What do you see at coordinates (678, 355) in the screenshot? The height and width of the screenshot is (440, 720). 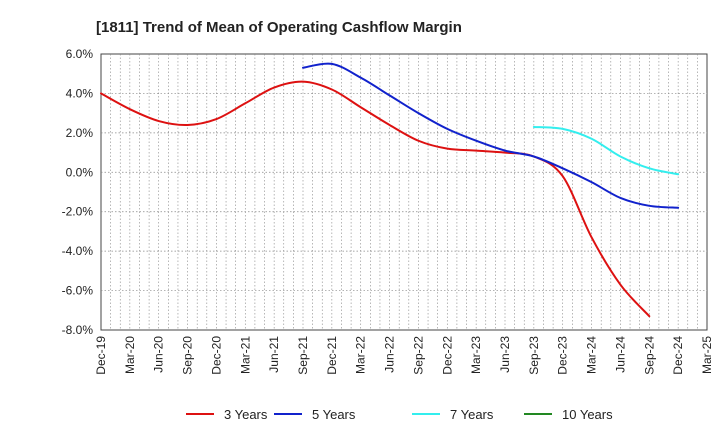 I see `x-tick-label: Dec-24` at bounding box center [678, 355].